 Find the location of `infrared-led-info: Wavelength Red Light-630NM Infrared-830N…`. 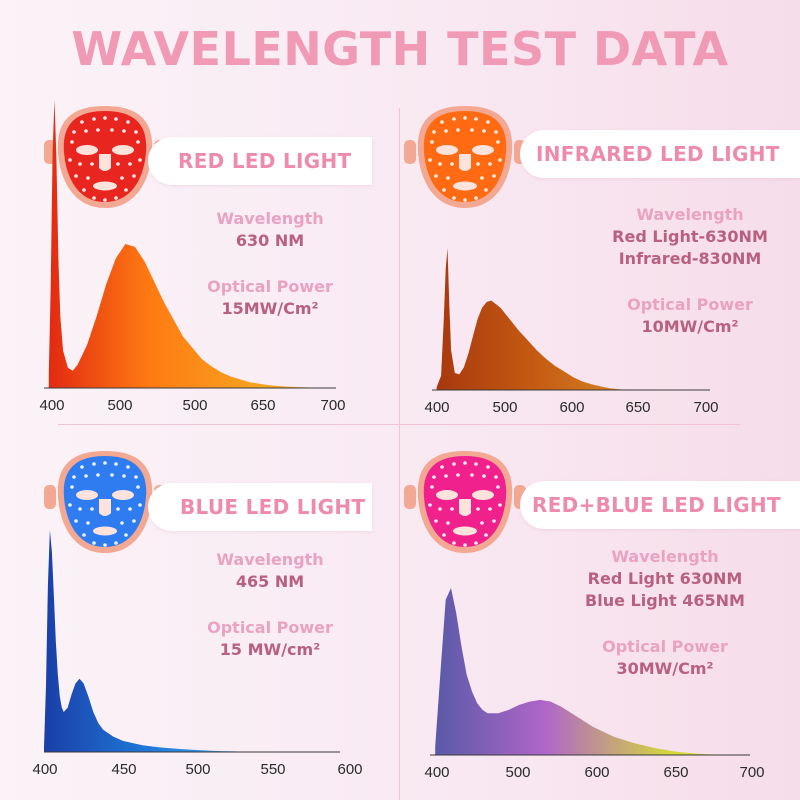

infrared-led-info: Wavelength Red Light-630NM Infrared-830N… is located at coordinates (690, 271).